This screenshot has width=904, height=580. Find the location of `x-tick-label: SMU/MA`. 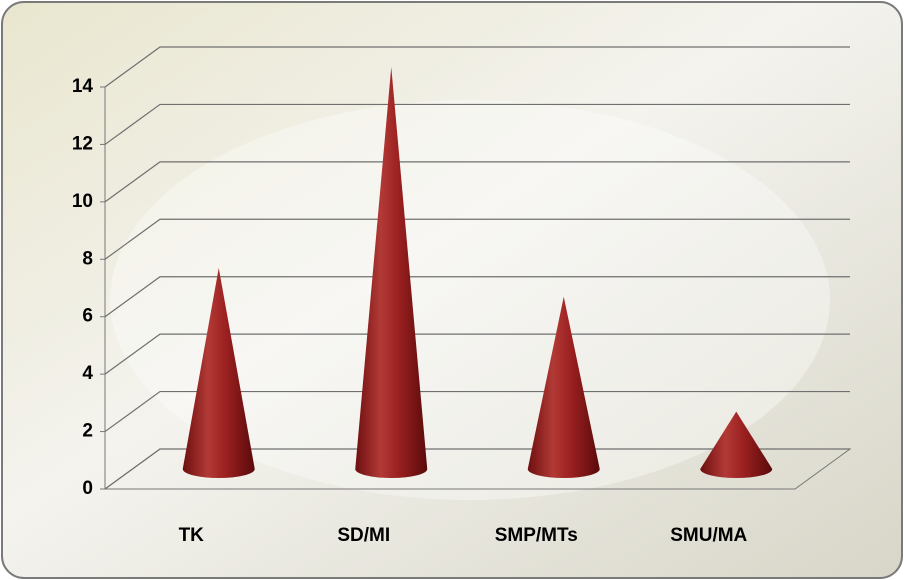

x-tick-label: SMU/MA is located at coordinates (708, 535).